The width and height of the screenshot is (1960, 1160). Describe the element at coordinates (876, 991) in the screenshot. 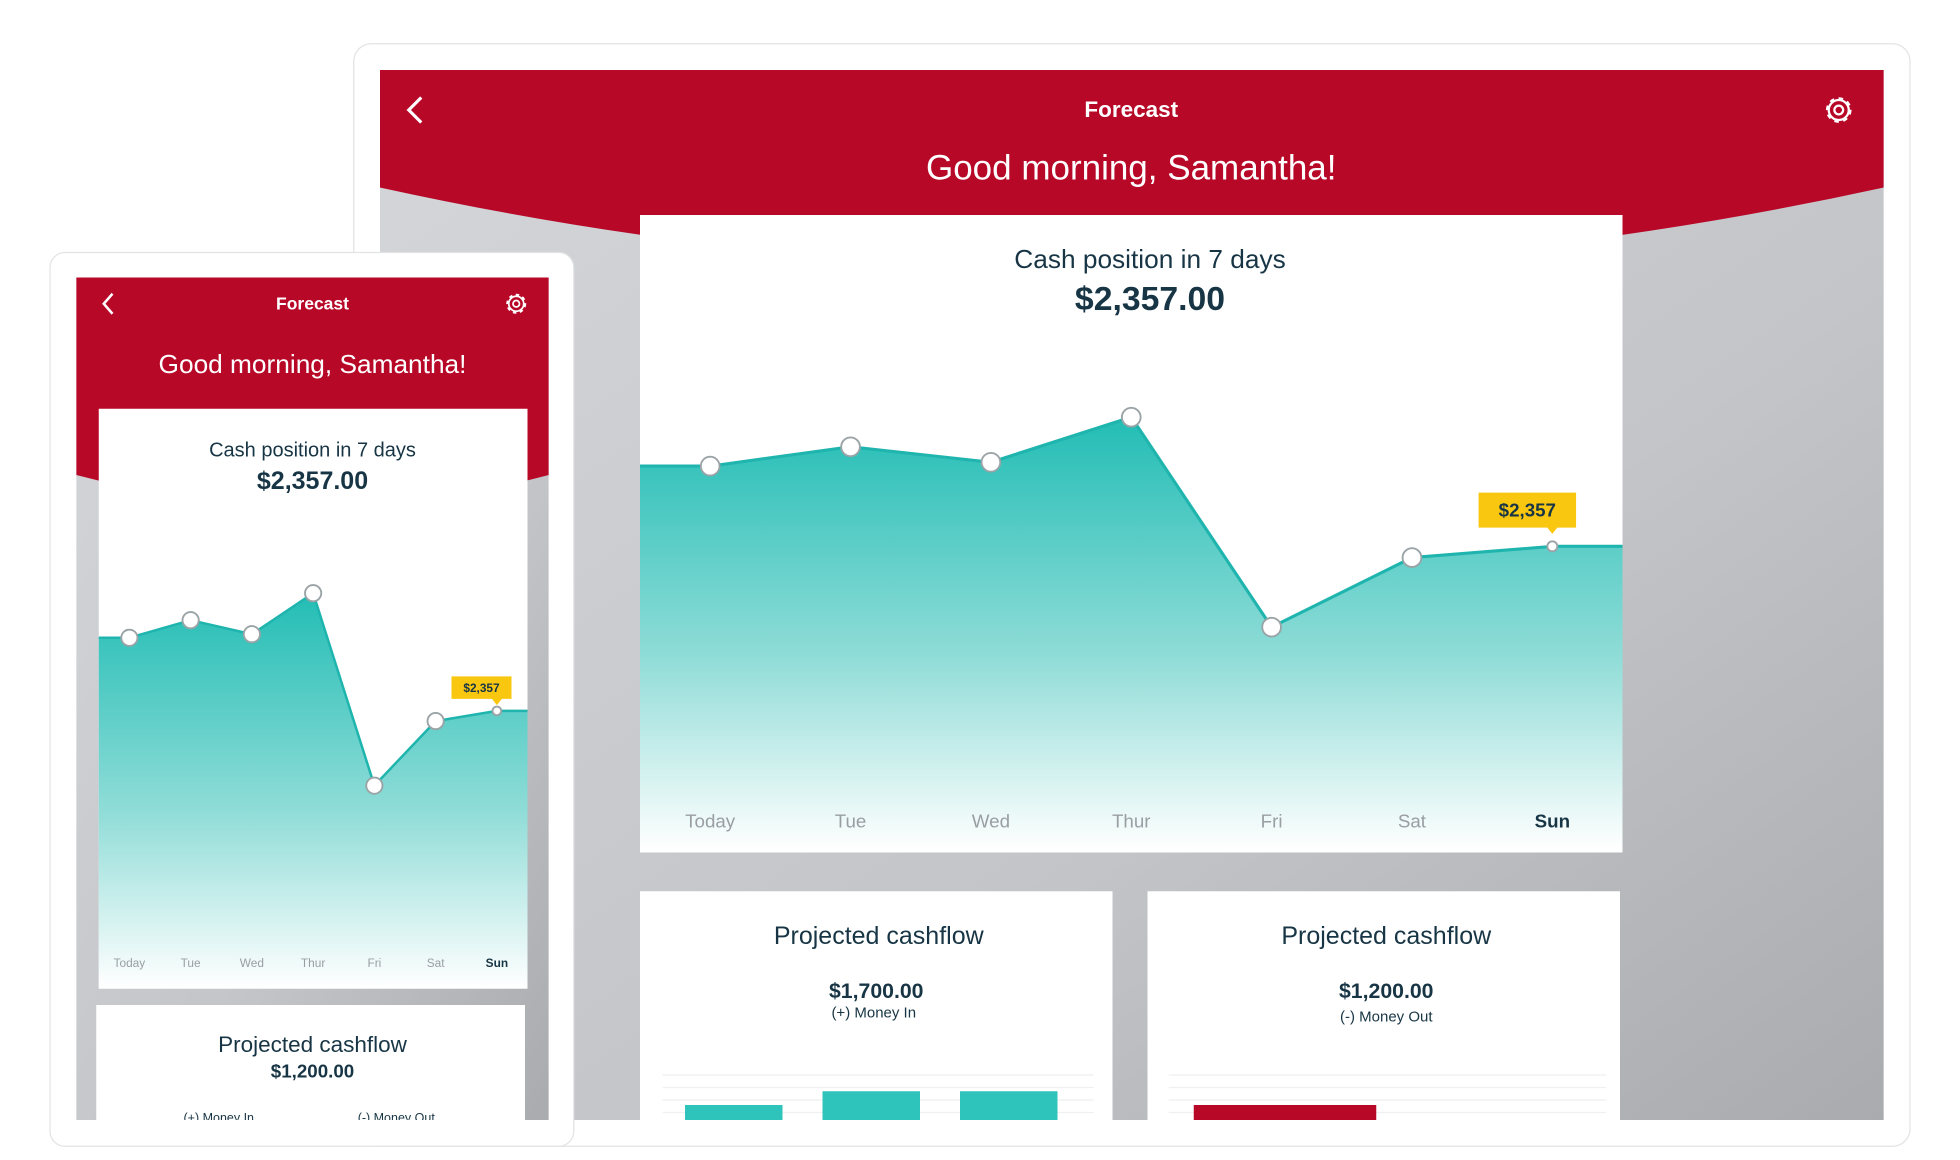

I see `card-amount: $1,700.00` at that location.